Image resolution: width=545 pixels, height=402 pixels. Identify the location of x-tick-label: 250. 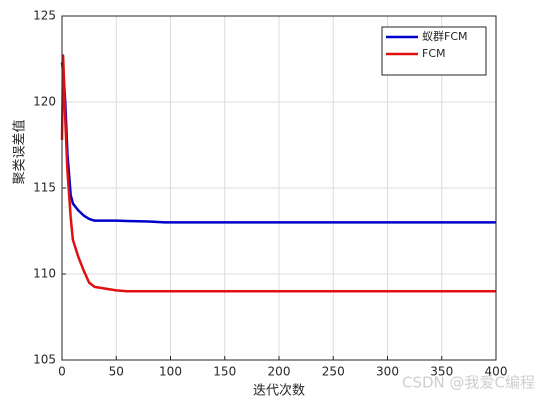
(333, 372).